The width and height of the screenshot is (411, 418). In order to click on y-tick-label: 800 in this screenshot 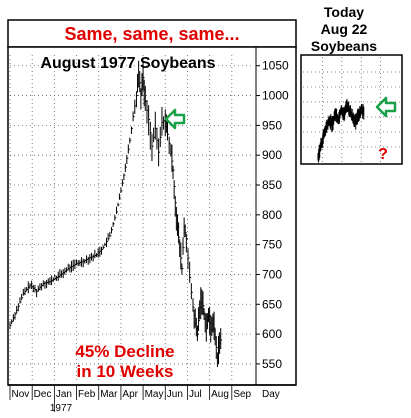, I will do `click(272, 215)`.